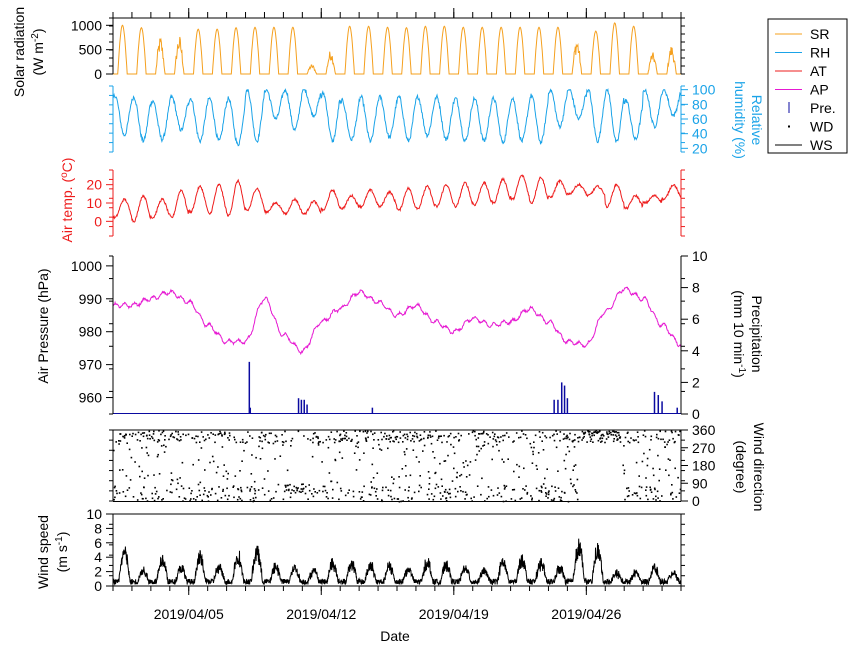 This screenshot has height=645, width=851. What do you see at coordinates (696, 382) in the screenshot?
I see `pre-tick-label: 2` at bounding box center [696, 382].